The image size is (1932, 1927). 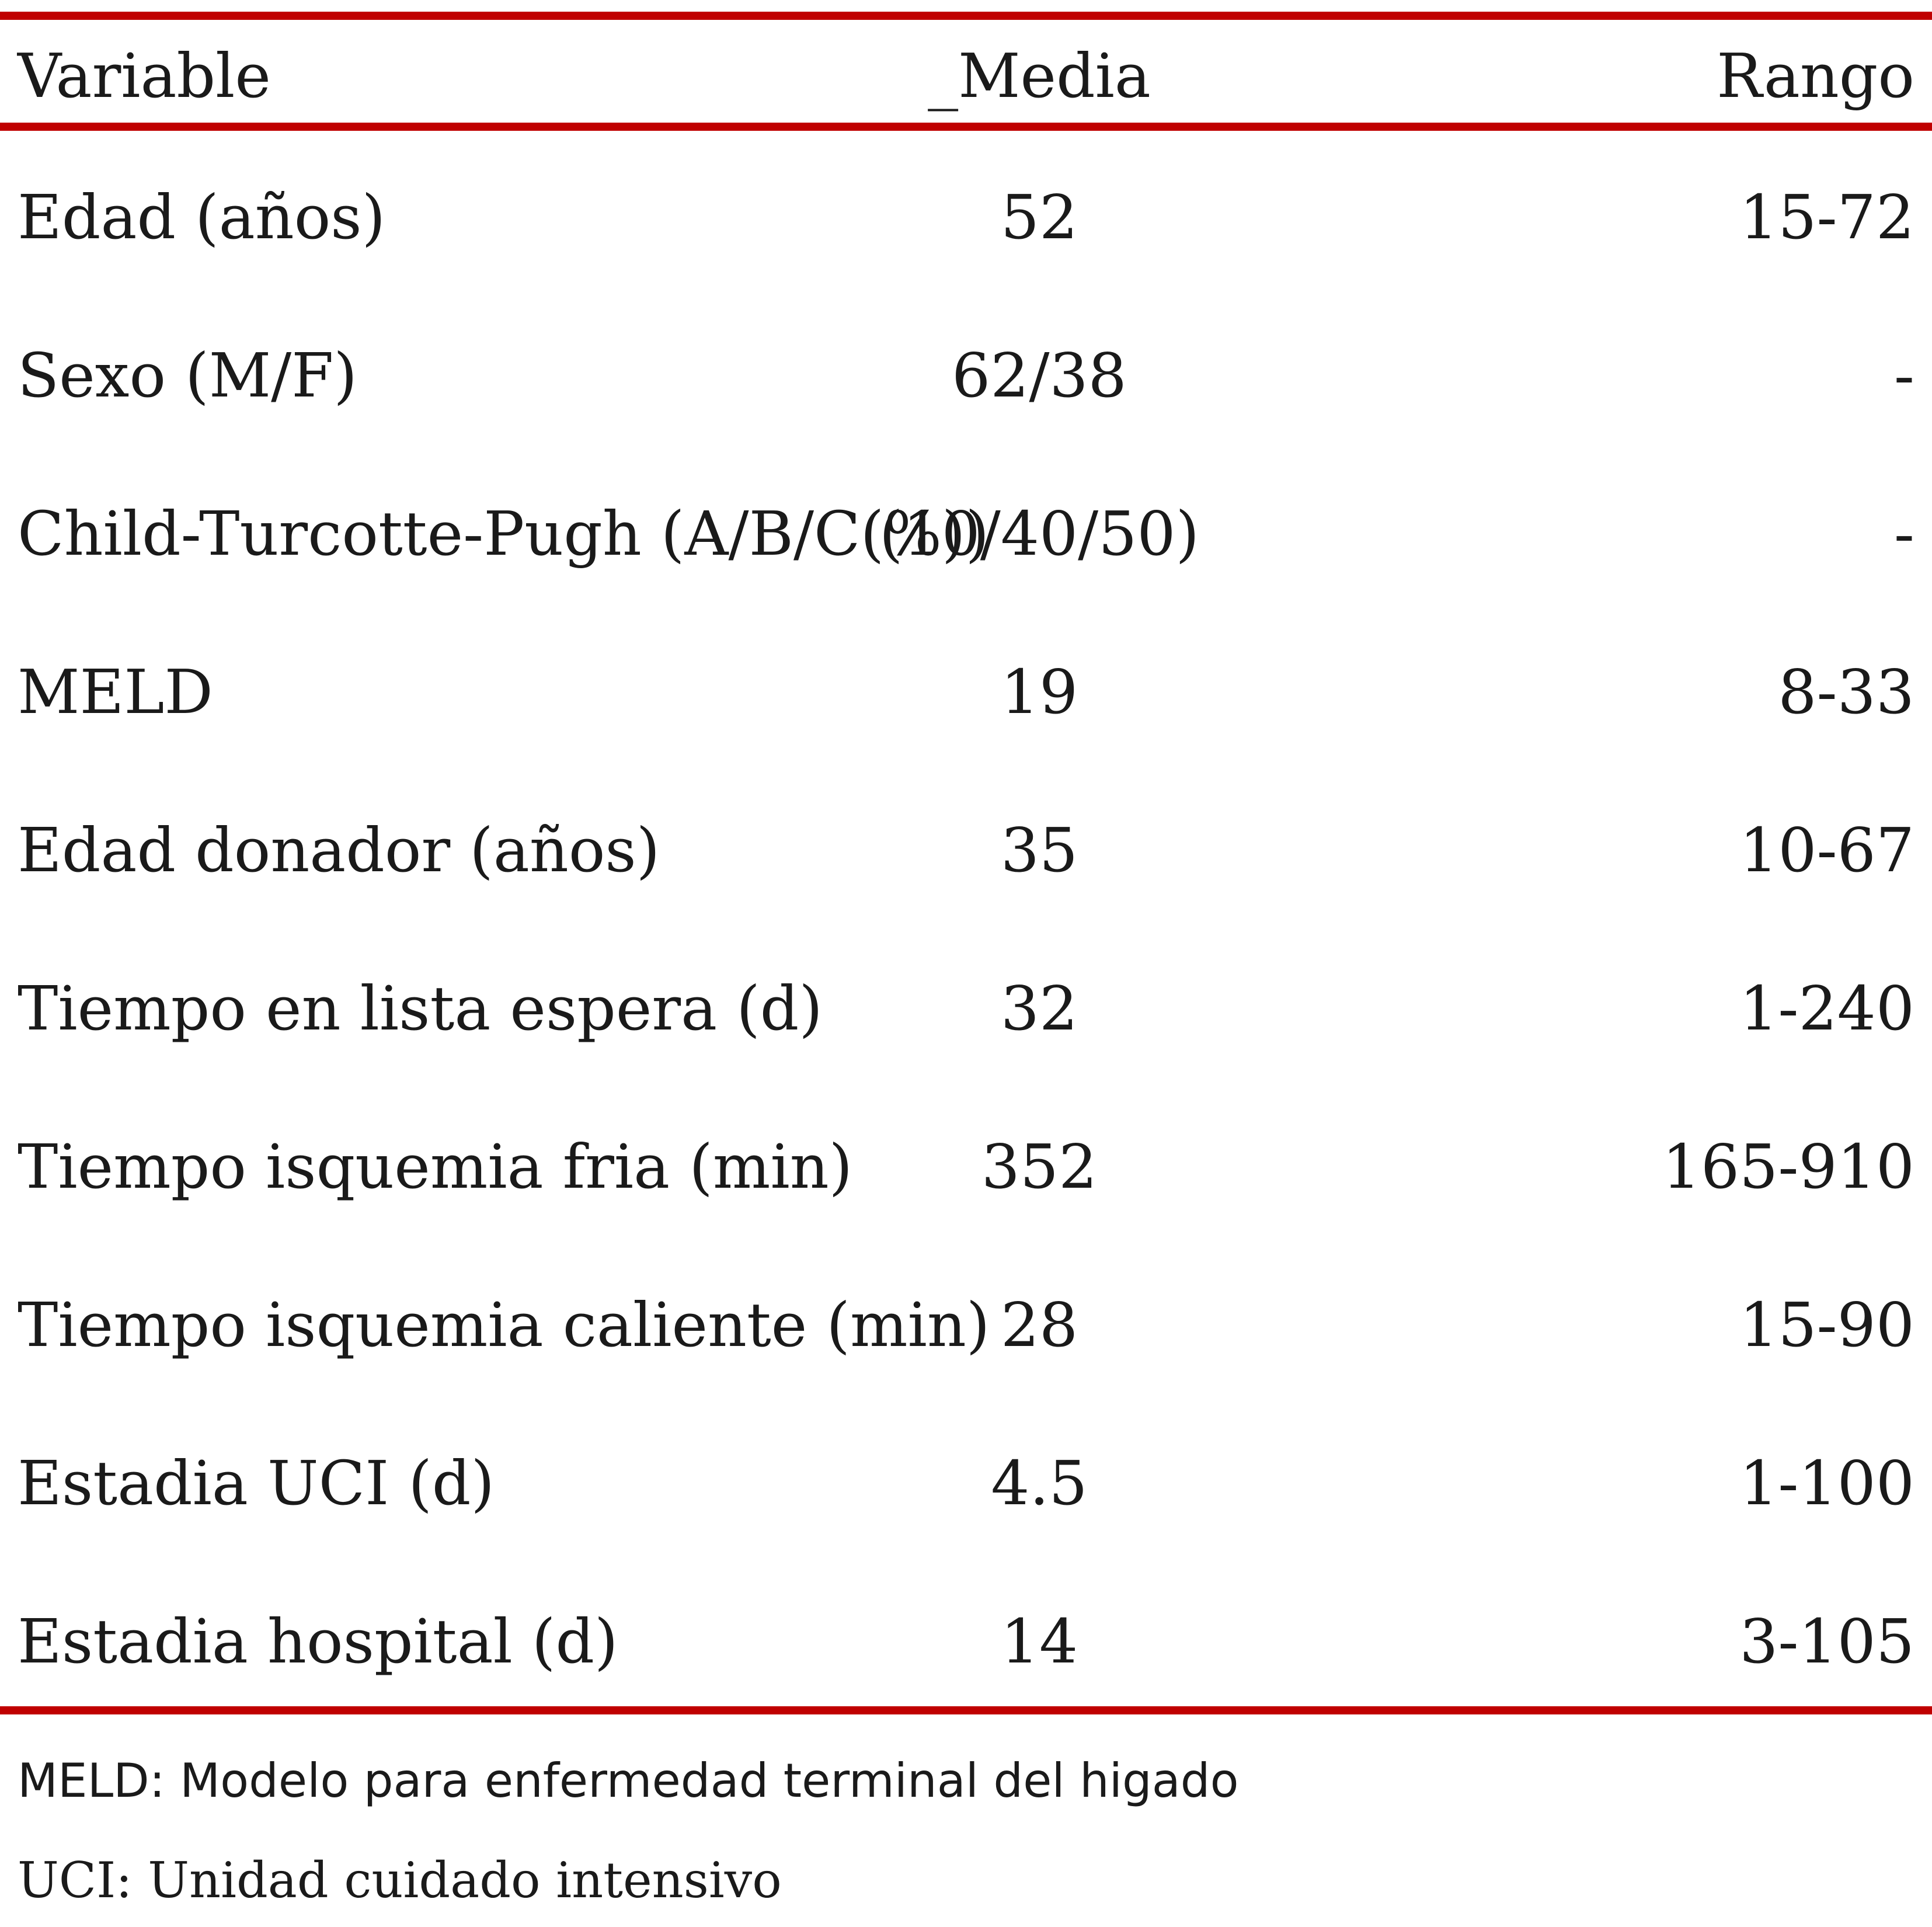 What do you see at coordinates (400, 1880) in the screenshot?
I see `footnote-uci: UCI: Unidad cuidado intensivo` at bounding box center [400, 1880].